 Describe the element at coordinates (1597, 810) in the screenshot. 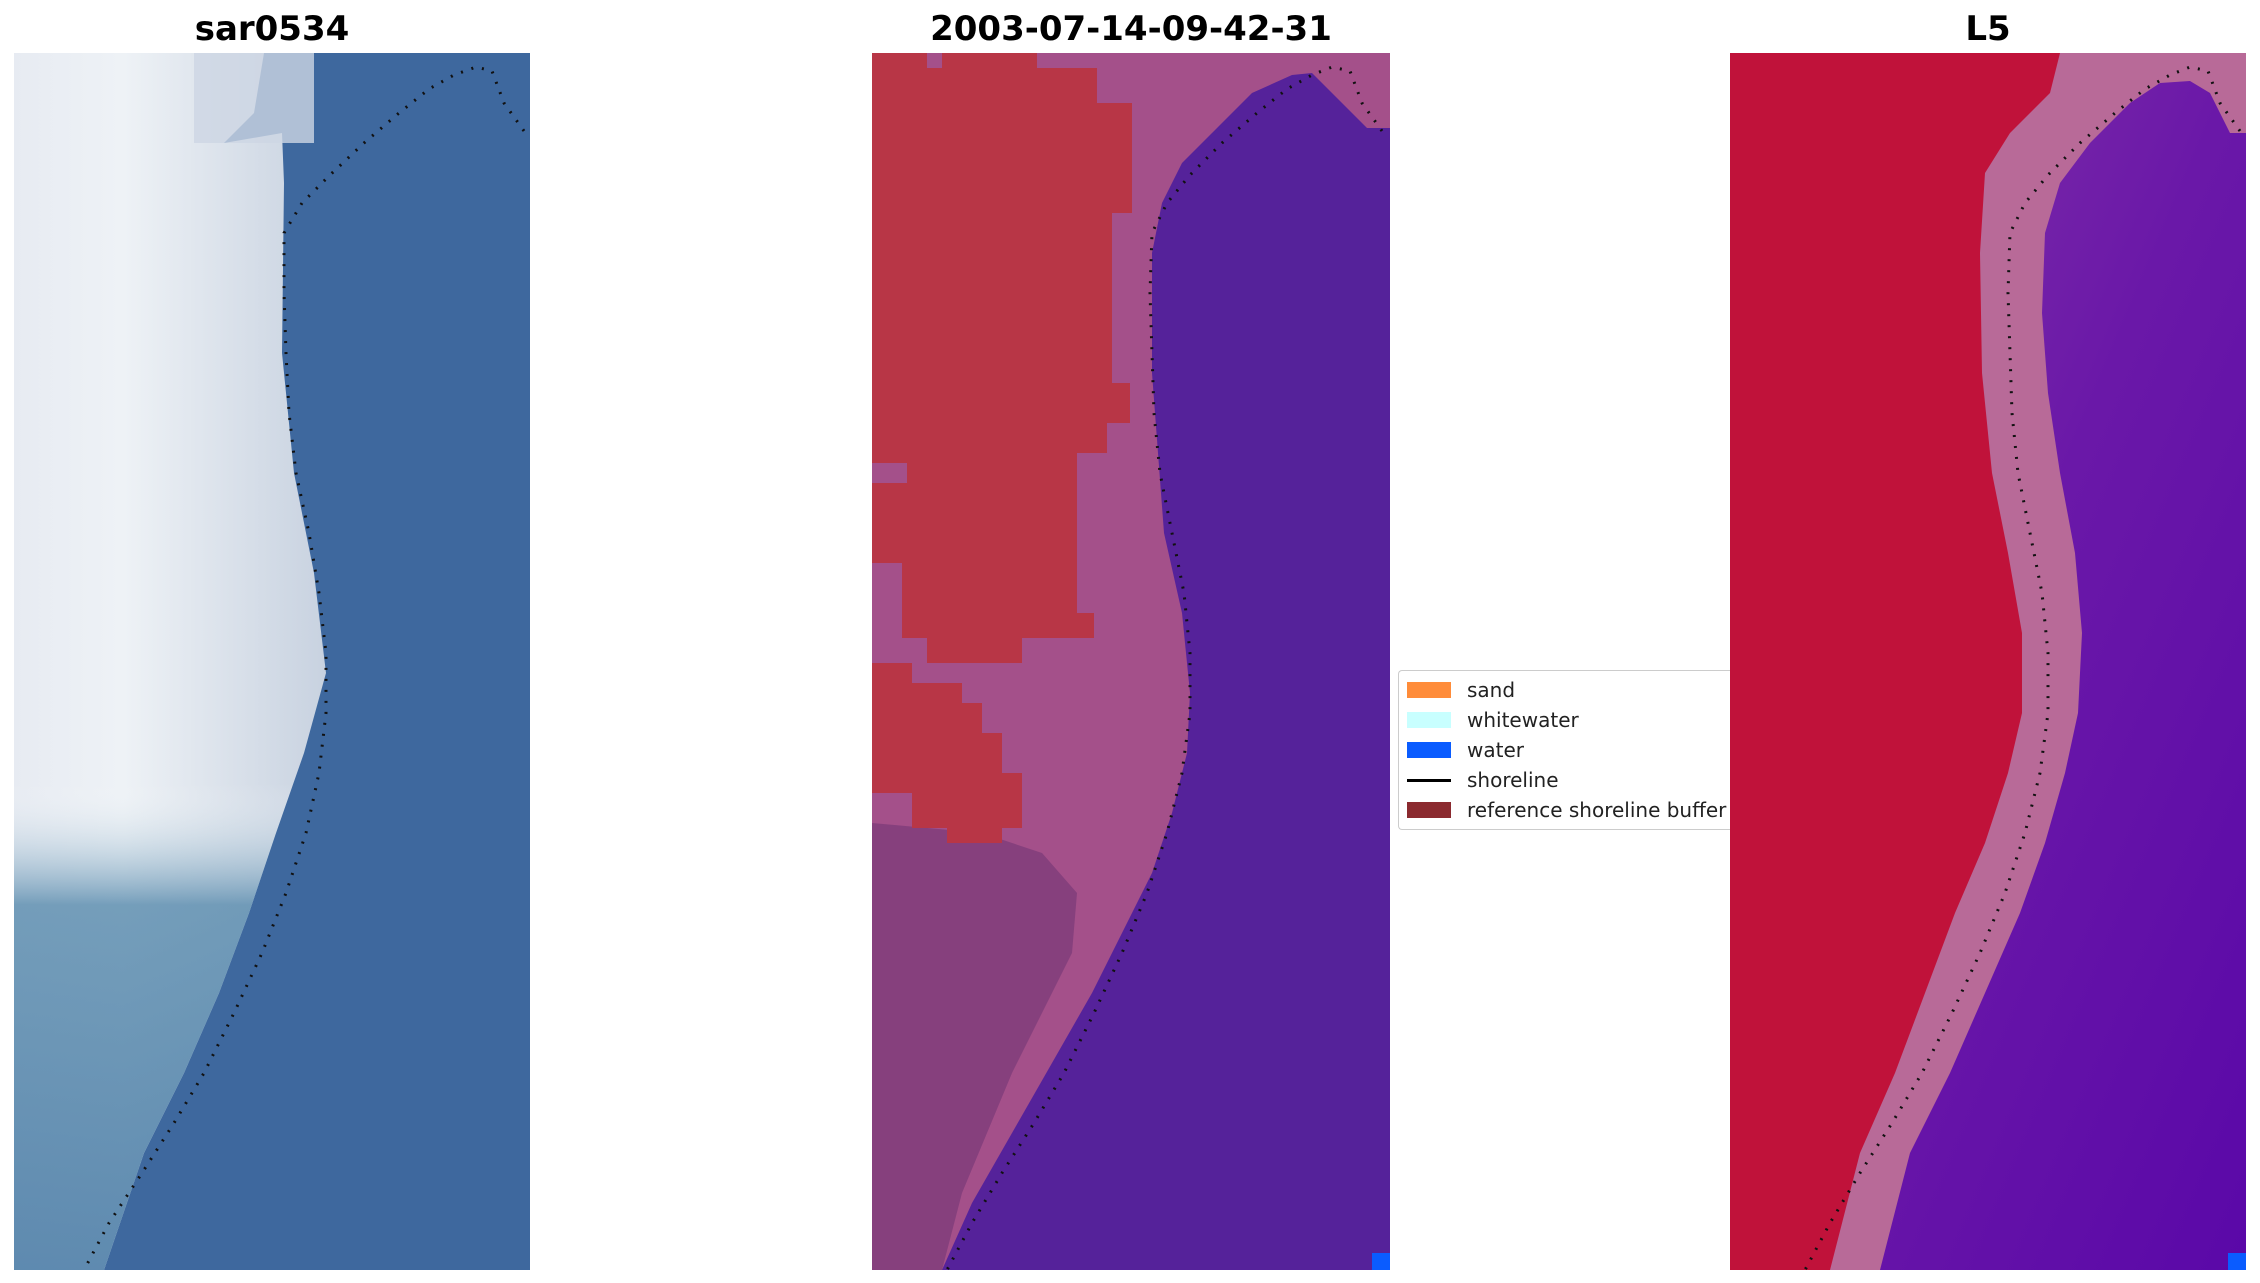

I see `legend-label-reference-buffer: reference shoreline buffer` at that location.